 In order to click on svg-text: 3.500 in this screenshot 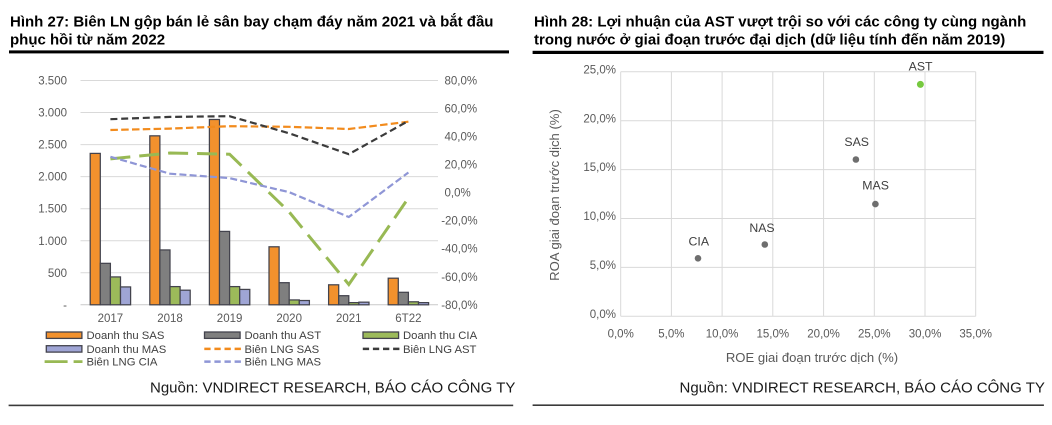, I will do `click(52, 82)`.